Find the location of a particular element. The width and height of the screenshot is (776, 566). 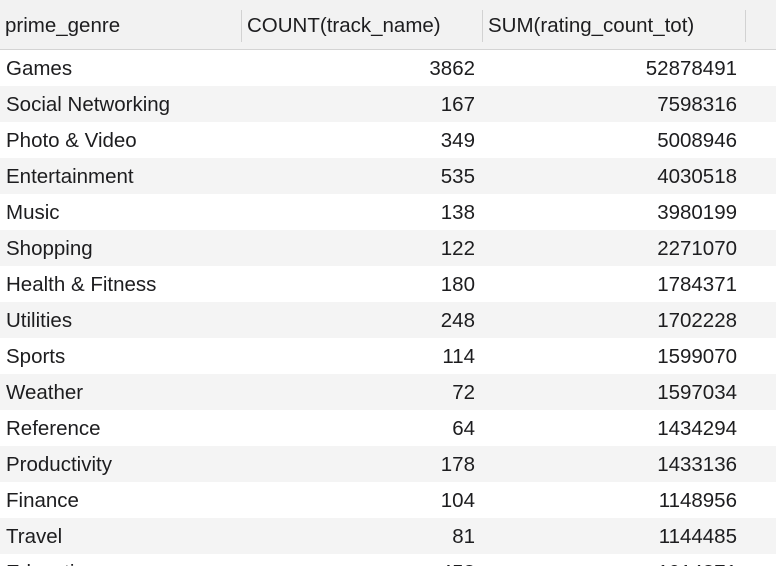

cell-count-track-name: 535 is located at coordinates (457, 176).